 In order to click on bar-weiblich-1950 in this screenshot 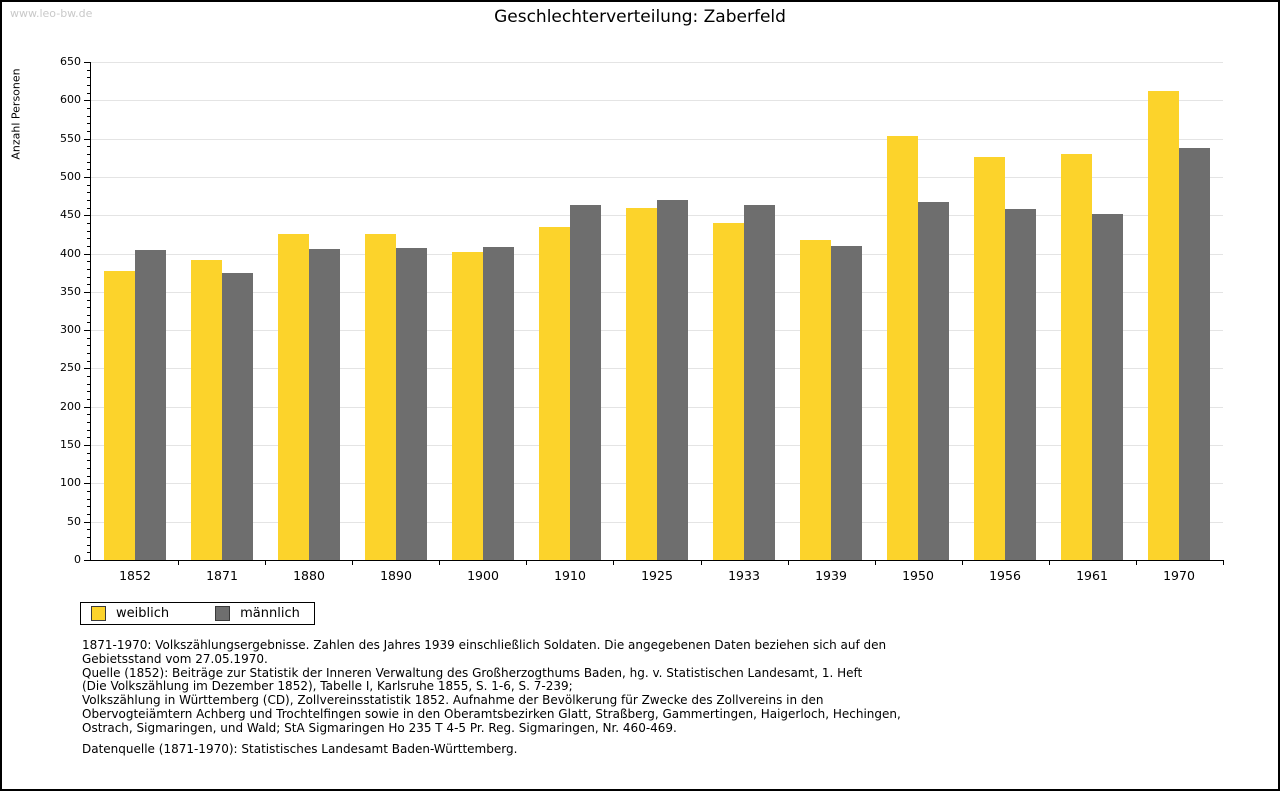, I will do `click(902, 348)`.